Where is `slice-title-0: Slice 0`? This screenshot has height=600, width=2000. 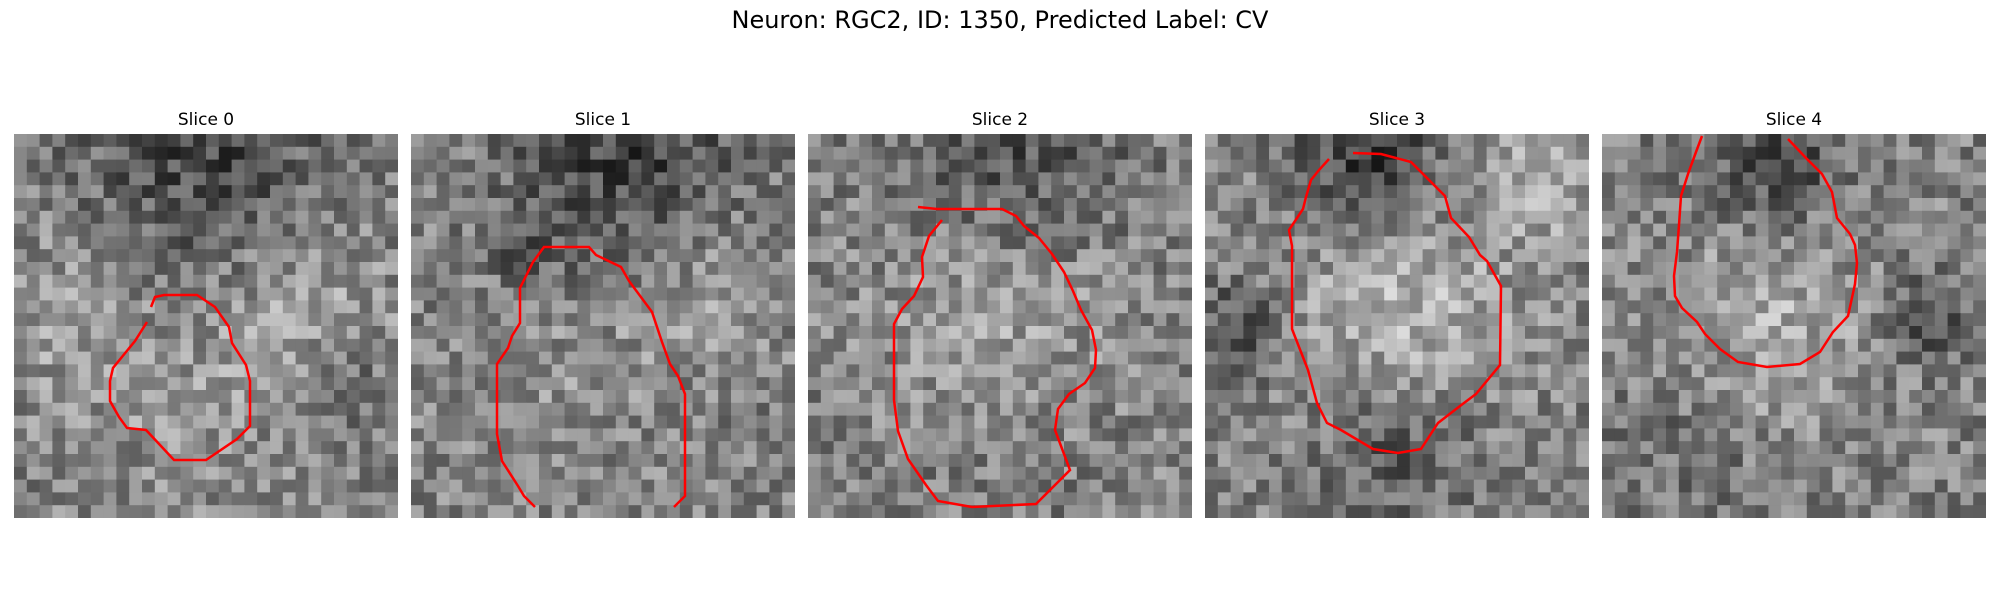
slice-title-0: Slice 0 is located at coordinates (206, 120).